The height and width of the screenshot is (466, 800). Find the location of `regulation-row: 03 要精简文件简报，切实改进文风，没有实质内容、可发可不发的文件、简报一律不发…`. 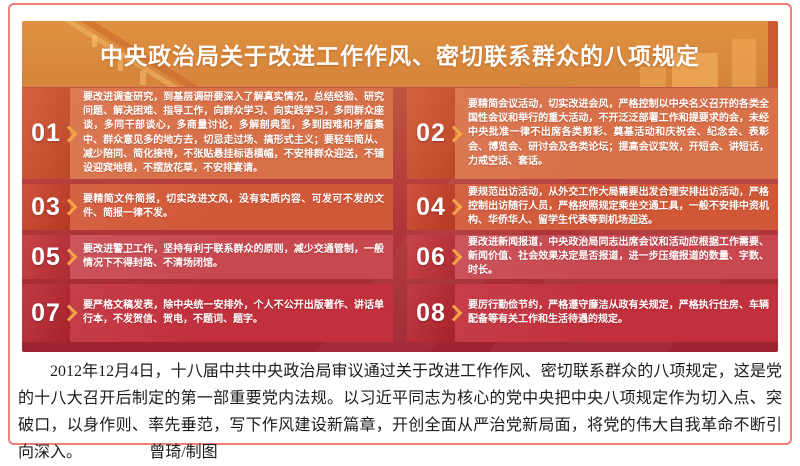

regulation-row: 03 要精简文件简报，切实改进文风，没有实质内容、可发可不发的文件、简报一律不发… is located at coordinates (400, 207).